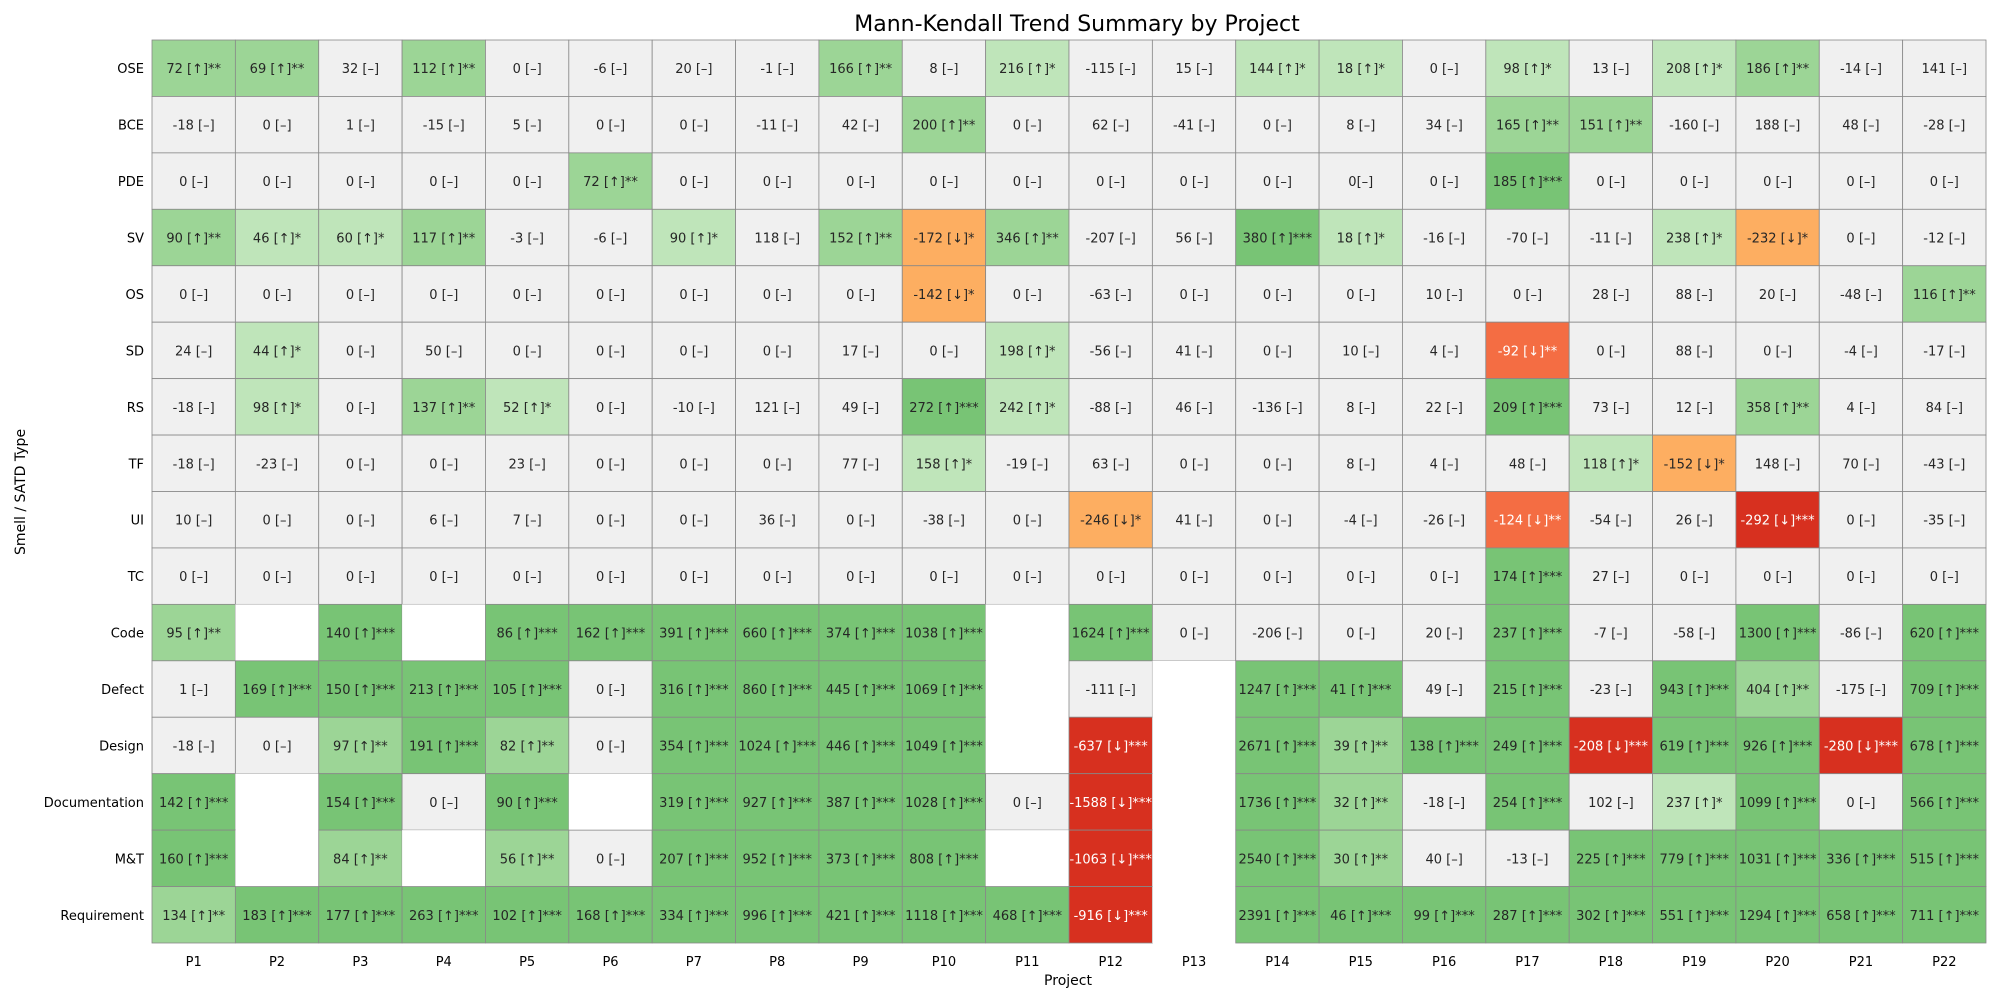 The height and width of the screenshot is (1000, 2000). I want to click on cell-label: 41 [–], so click(1193, 521).